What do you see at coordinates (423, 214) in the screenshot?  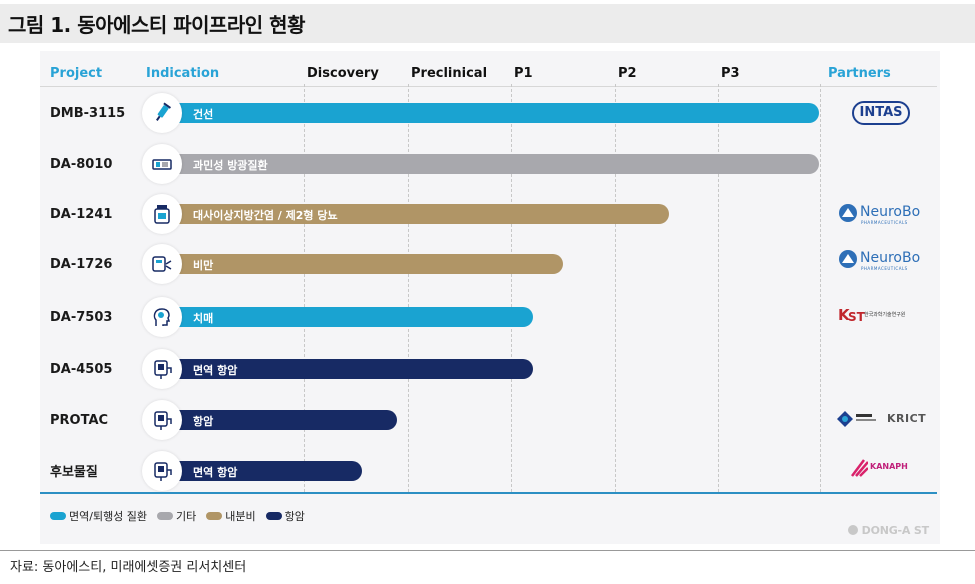 I see `pipeline-bar: 대사이상지방간염 / 제2형 당뇨` at bounding box center [423, 214].